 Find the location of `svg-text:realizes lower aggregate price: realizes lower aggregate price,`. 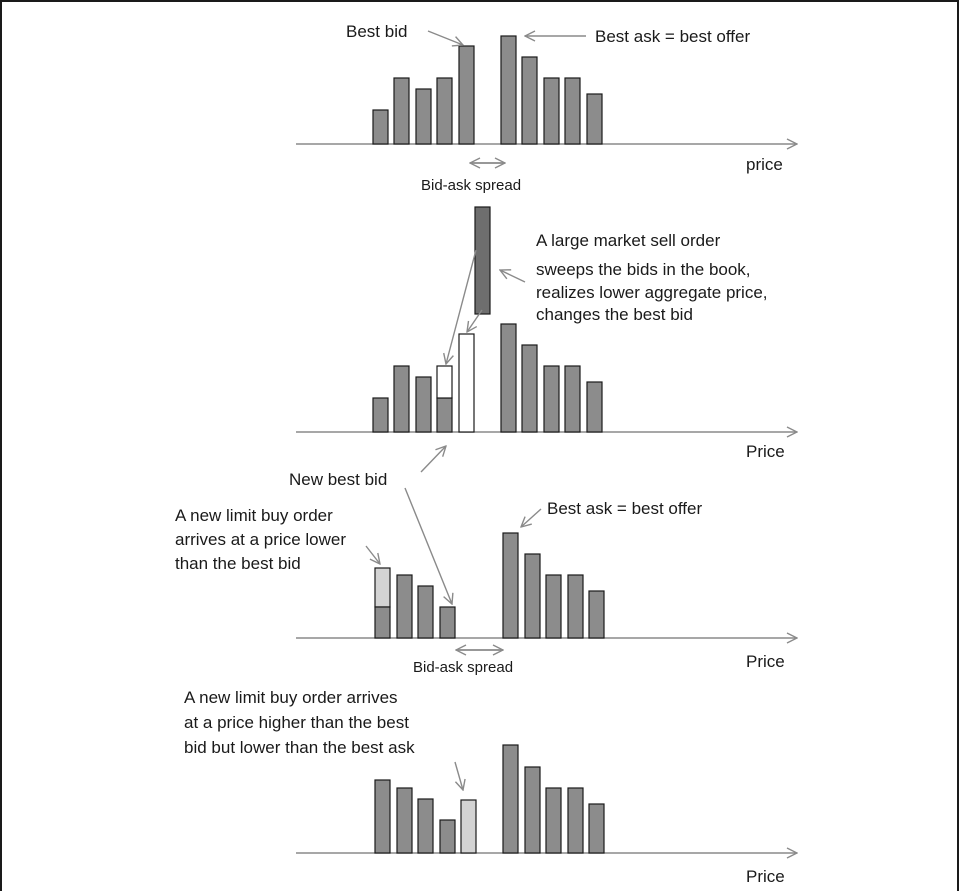

svg-text:realizes lower aggregate price: realizes lower aggregate price, is located at coordinates (652, 292).